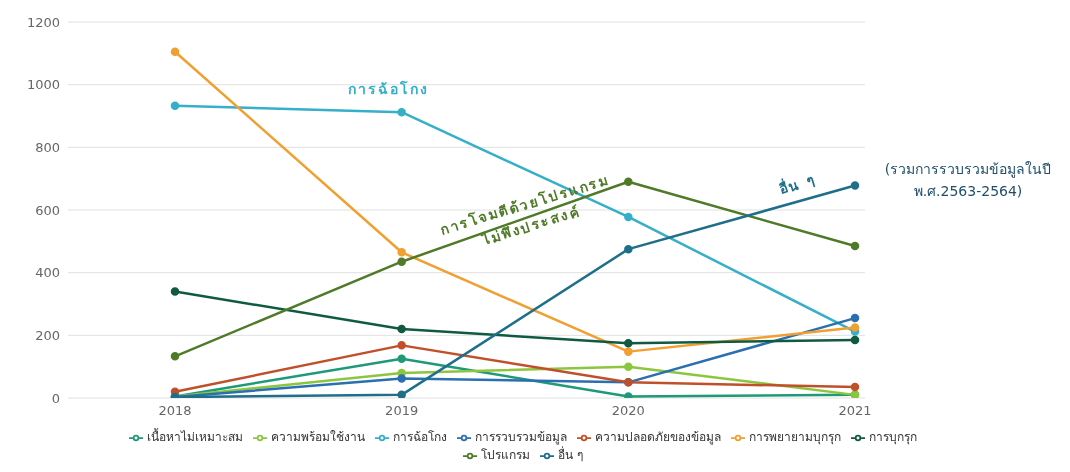 This screenshot has height=472, width=1070. What do you see at coordinates (388, 89) in the screenshot?
I see `annotation: การฉ้อโกง` at bounding box center [388, 89].